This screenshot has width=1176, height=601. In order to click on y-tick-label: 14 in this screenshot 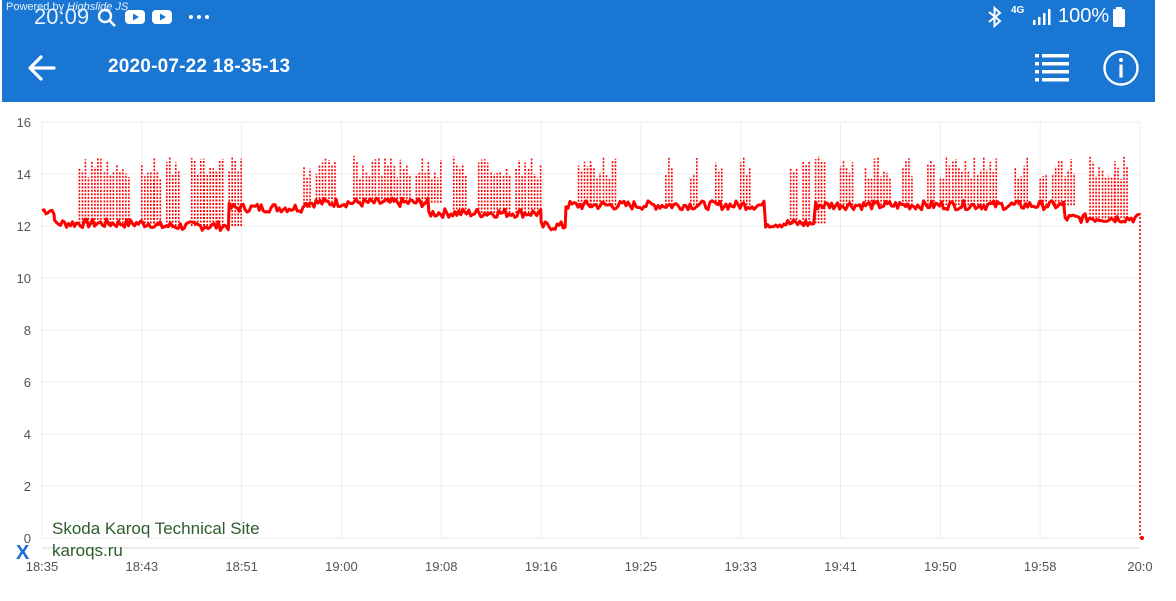, I will do `click(24, 174)`.